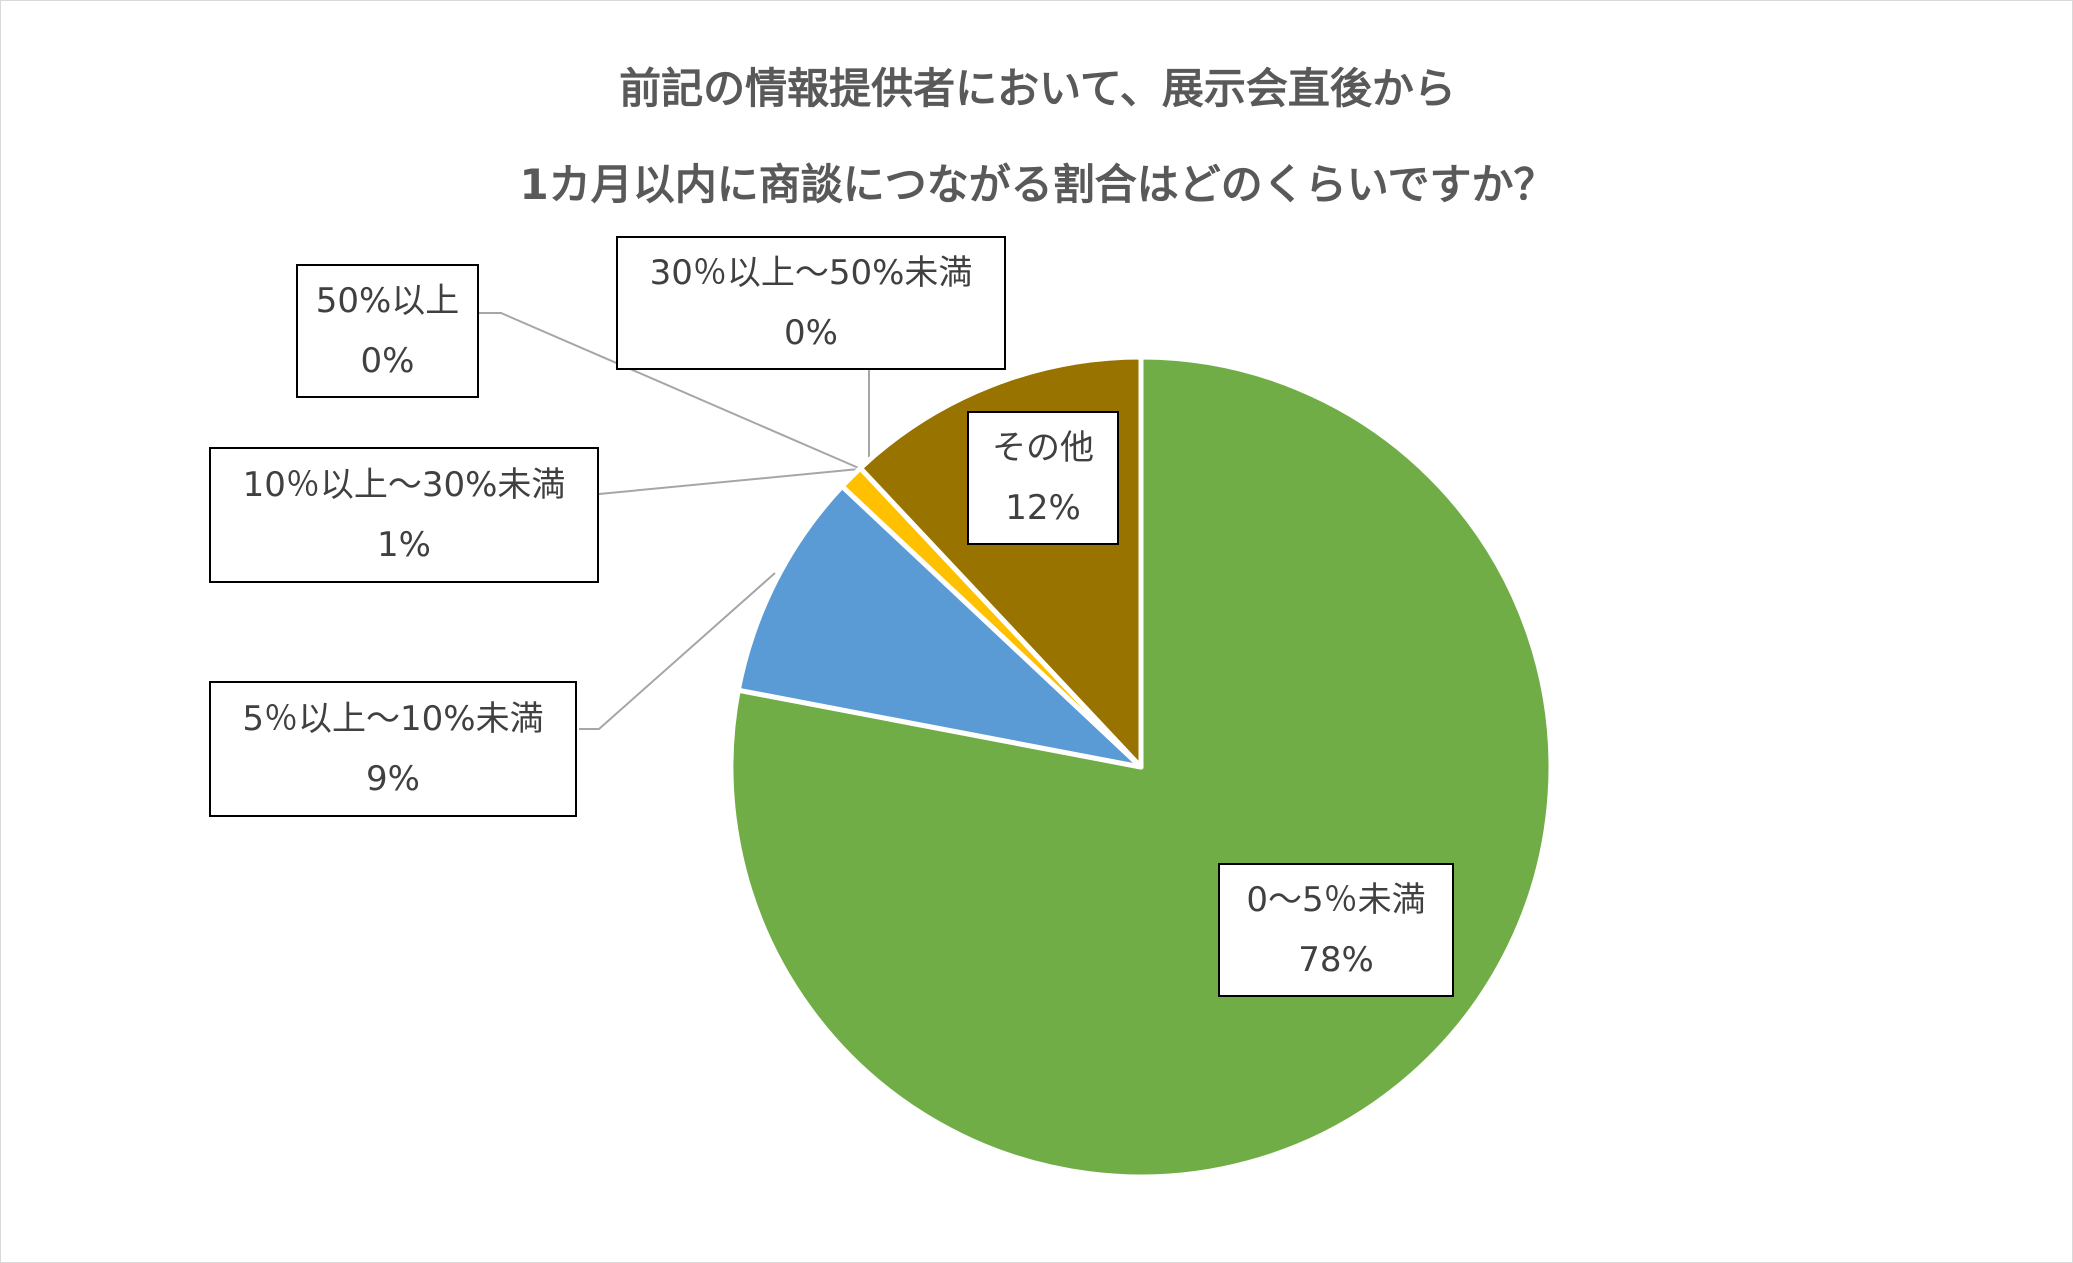 The image size is (2073, 1263). I want to click on slice-label-30-50: 30％以上〜50%未満, so click(811, 273).